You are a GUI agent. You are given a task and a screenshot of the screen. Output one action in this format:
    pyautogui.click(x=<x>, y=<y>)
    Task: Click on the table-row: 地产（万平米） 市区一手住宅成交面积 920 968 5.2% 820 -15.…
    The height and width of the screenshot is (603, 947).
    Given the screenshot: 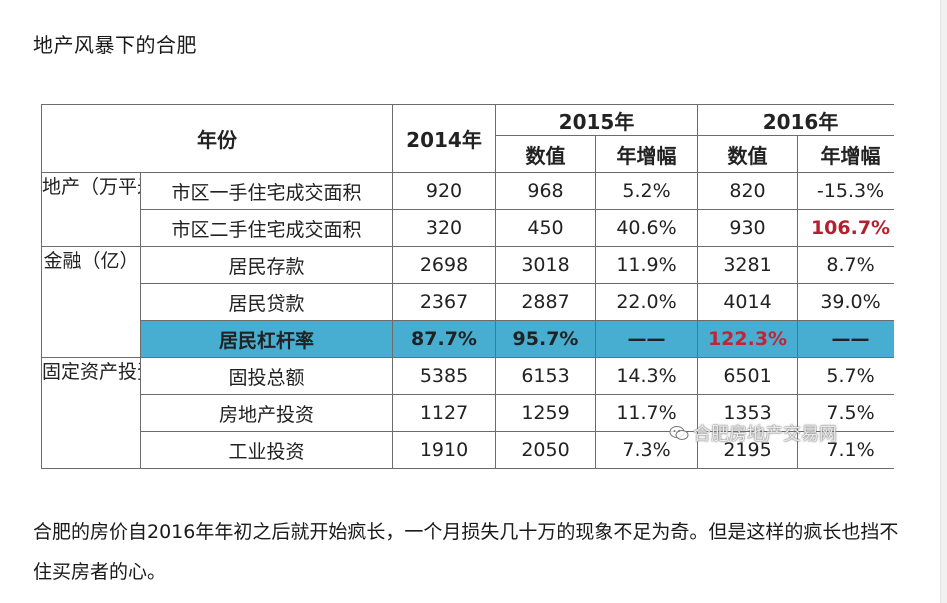 What is the action you would take?
    pyautogui.click(x=467, y=209)
    